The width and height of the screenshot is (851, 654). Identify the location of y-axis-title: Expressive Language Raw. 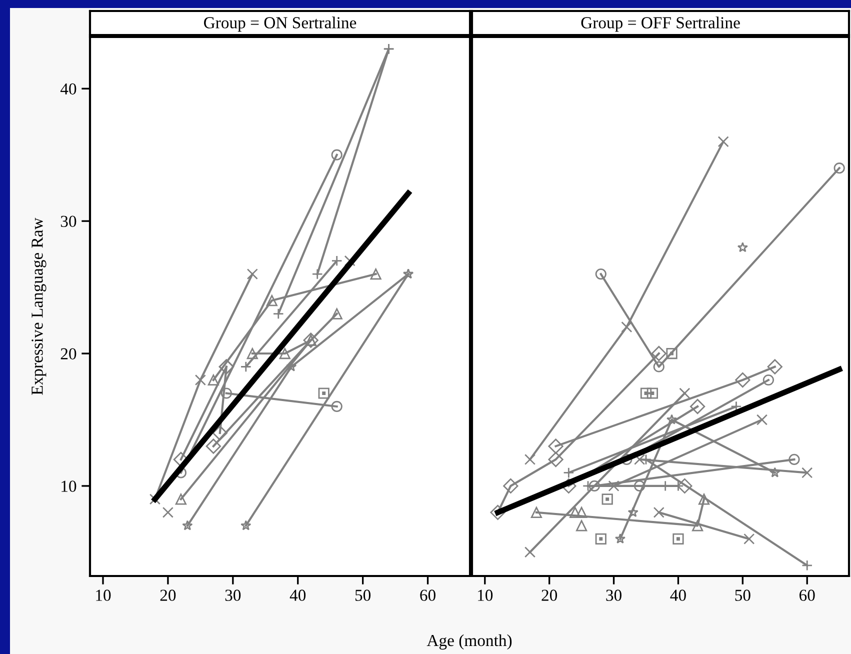
(39, 306).